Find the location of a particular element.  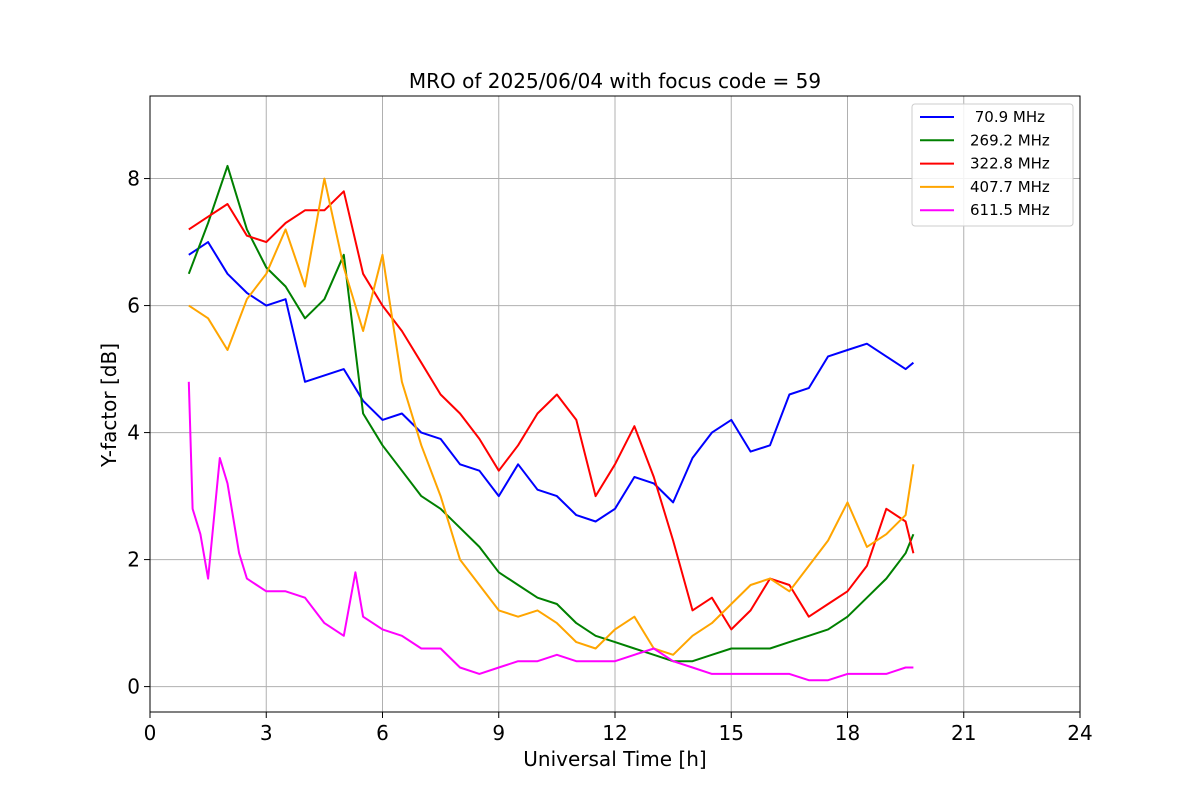

legend-label-3: 407.7 MHz is located at coordinates (1010, 187).